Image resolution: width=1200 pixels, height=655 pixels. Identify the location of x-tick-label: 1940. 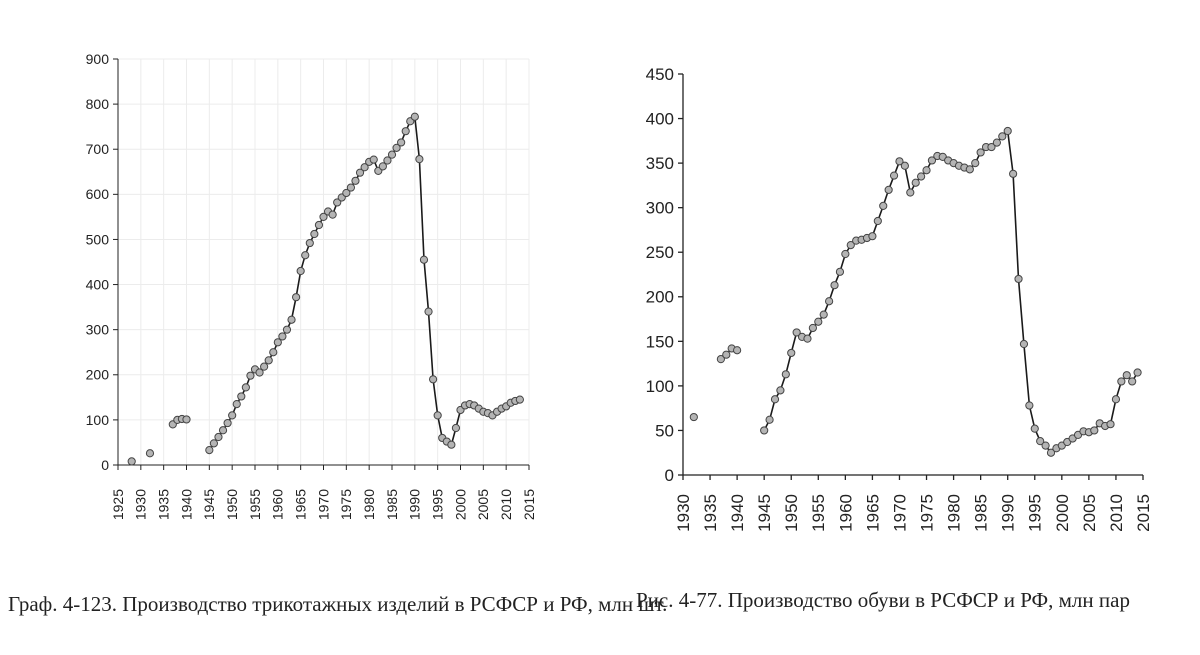
(186, 504).